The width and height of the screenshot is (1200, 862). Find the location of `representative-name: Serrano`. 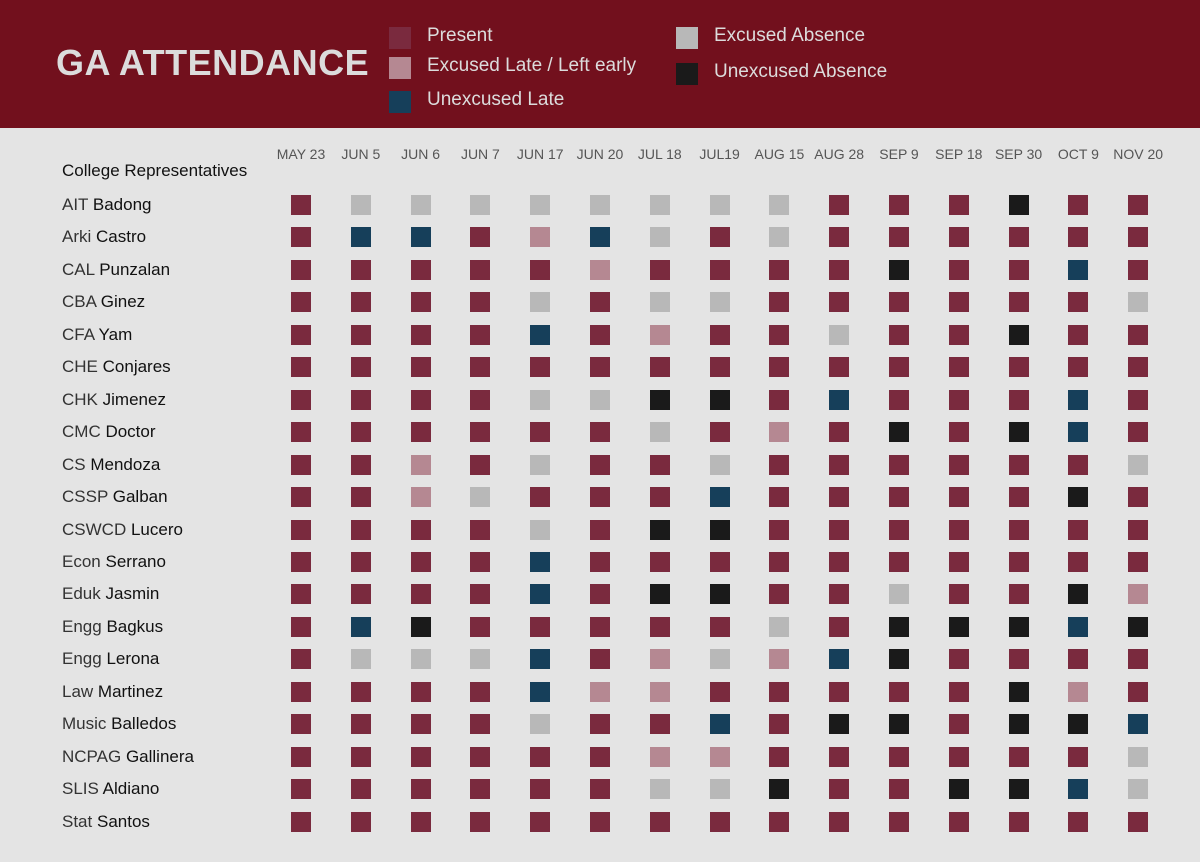

representative-name: Serrano is located at coordinates (135, 561).